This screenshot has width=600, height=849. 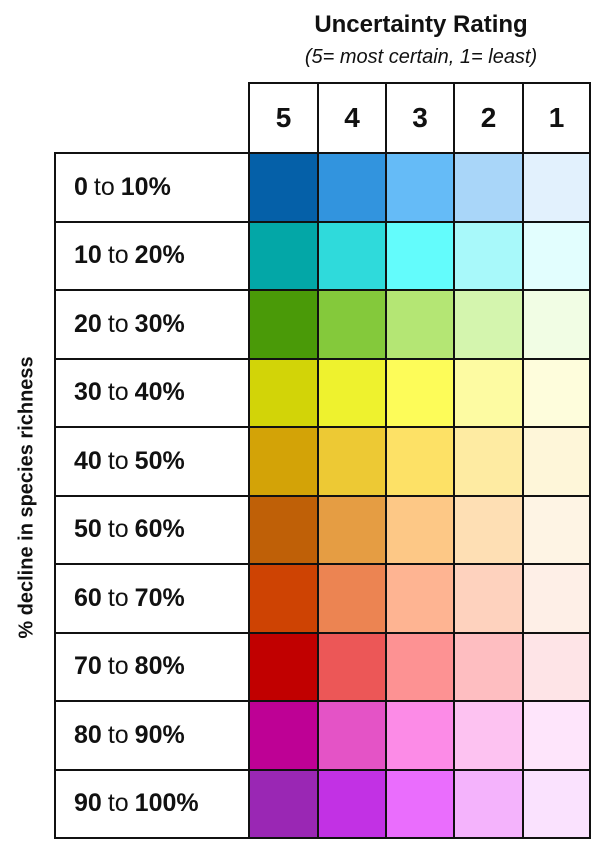 I want to click on row-header: 0 to 10%, so click(x=152, y=187).